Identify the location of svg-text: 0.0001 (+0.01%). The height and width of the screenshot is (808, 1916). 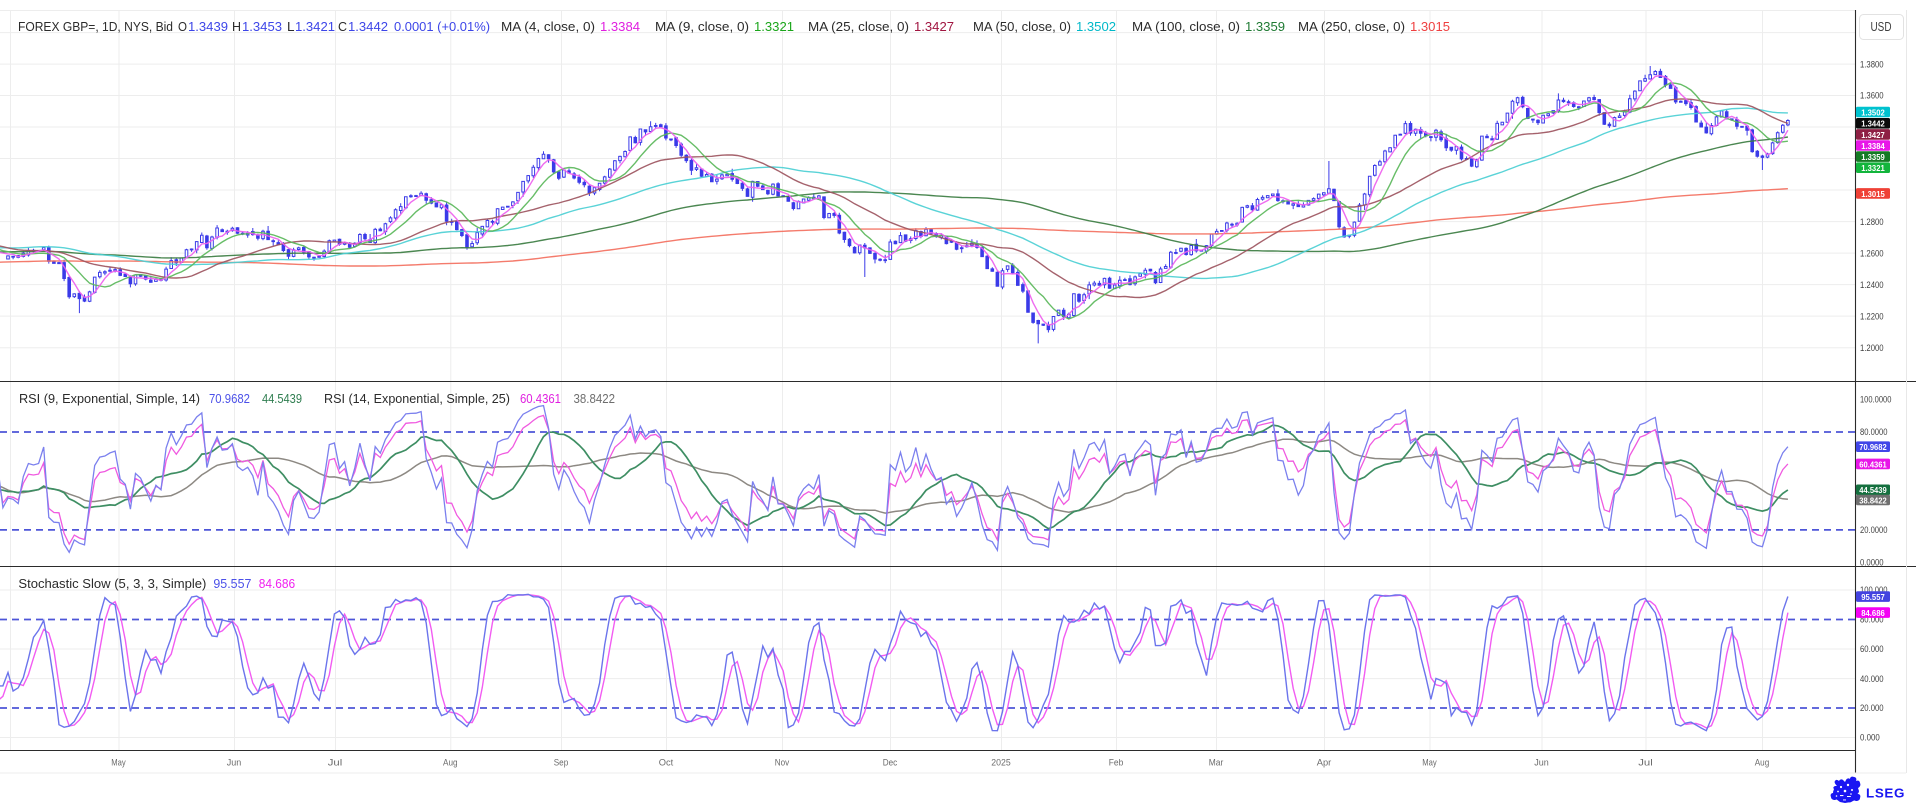
(442, 26).